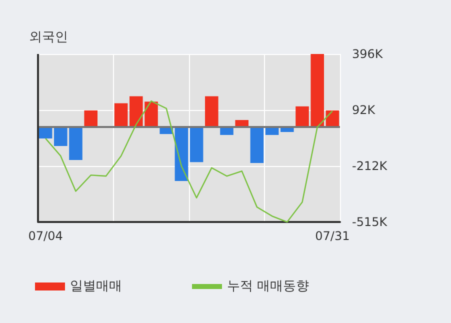  Describe the element at coordinates (45, 236) in the screenshot. I see `x-tick-label: 07/04` at that location.